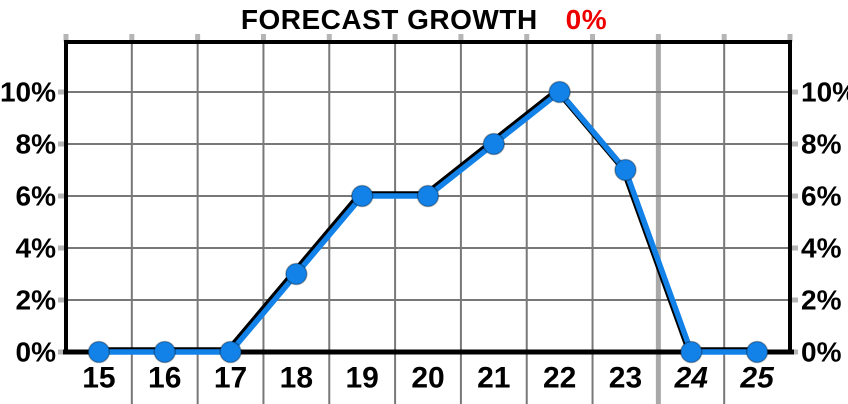 Image resolution: width=848 pixels, height=404 pixels. Describe the element at coordinates (389, 19) in the screenshot. I see `chart-title-text: FORECAST GROWTH` at that location.